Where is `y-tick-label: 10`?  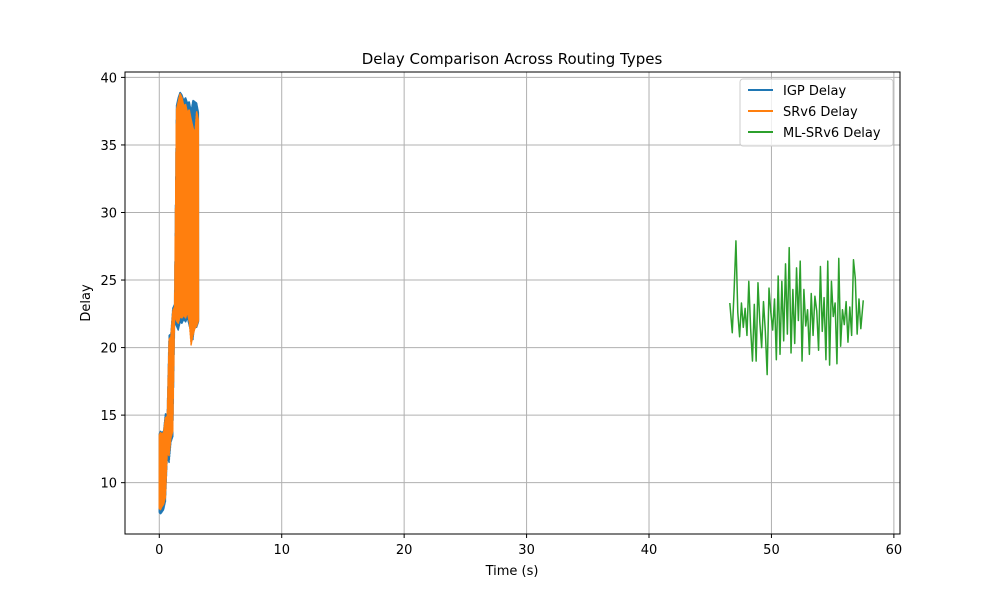 y-tick-label: 10 is located at coordinates (108, 484).